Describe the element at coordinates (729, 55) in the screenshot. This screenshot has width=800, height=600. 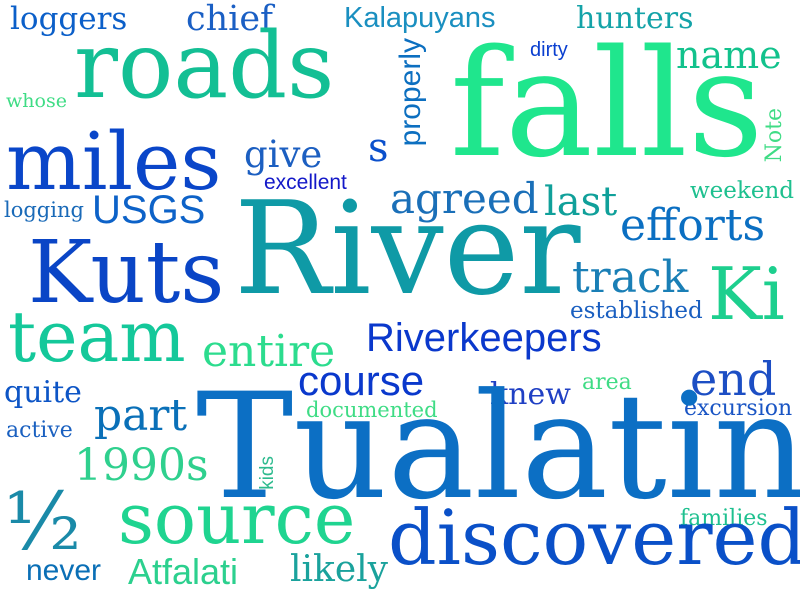
I see `word-name: name` at that location.